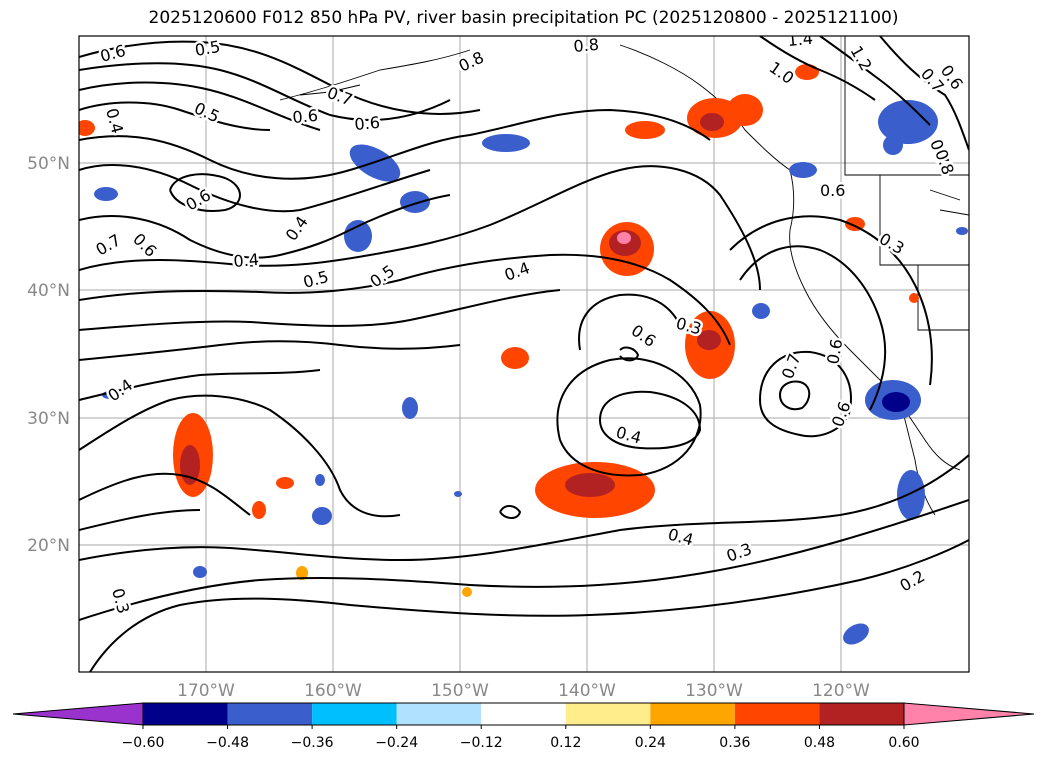 This screenshot has width=1047, height=765. Describe the element at coordinates (48, 291) in the screenshot. I see `lat-label-40n: 40°N` at that location.